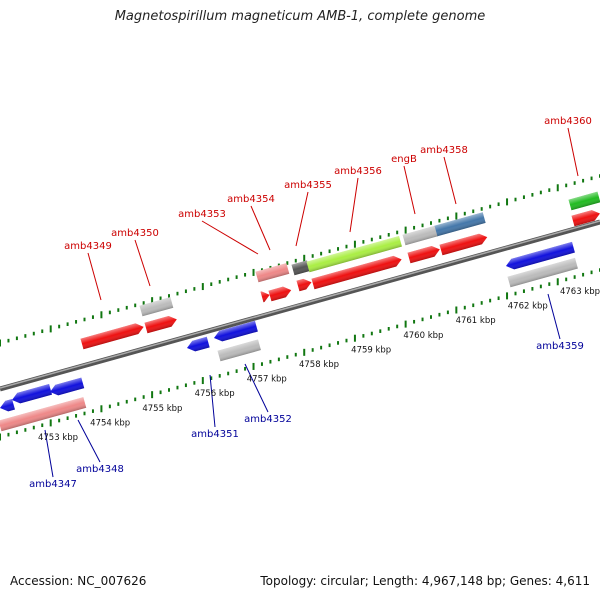 Image resolution: width=600 pixels, height=600 pixels. Describe the element at coordinates (528, 307) in the screenshot. I see `kbp-label: 4762 kbp` at that location.